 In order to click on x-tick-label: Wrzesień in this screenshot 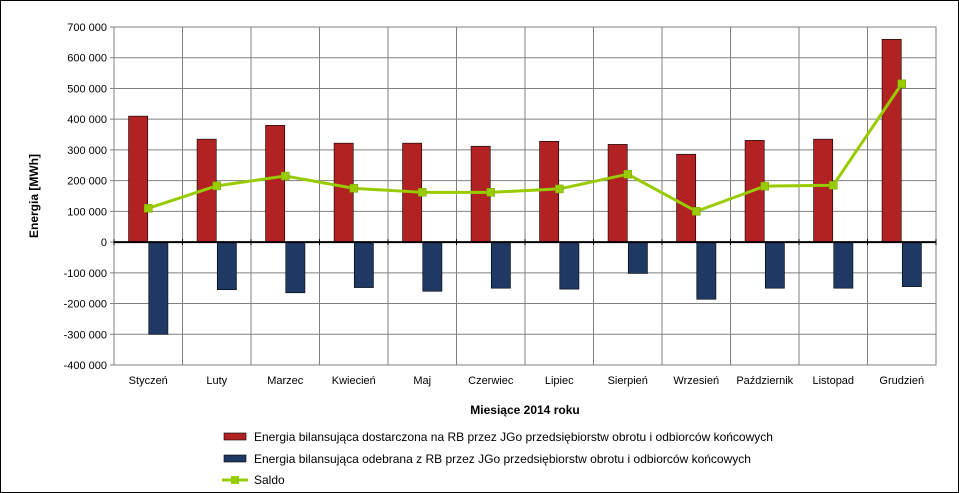, I will do `click(696, 381)`.